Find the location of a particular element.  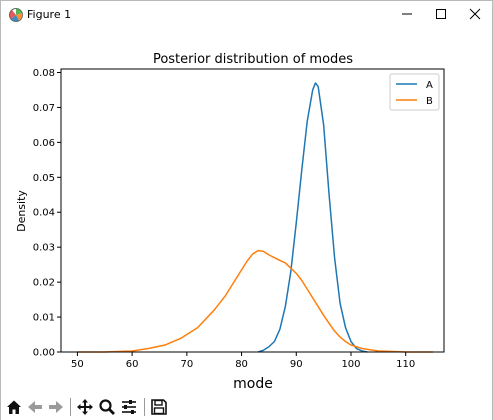

forward-button is located at coordinates (56, 407).